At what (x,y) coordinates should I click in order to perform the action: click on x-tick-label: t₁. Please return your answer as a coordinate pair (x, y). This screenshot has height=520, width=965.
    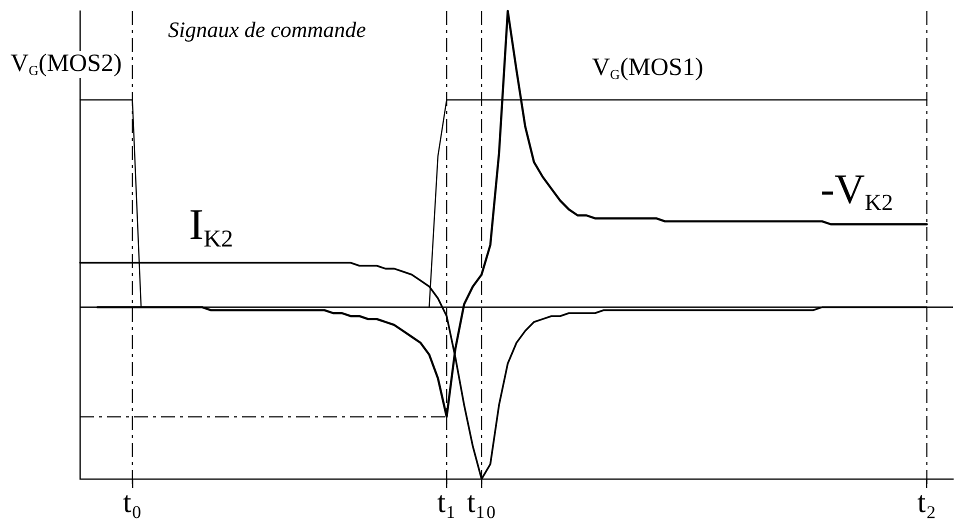
    Looking at the image, I should click on (446, 502).